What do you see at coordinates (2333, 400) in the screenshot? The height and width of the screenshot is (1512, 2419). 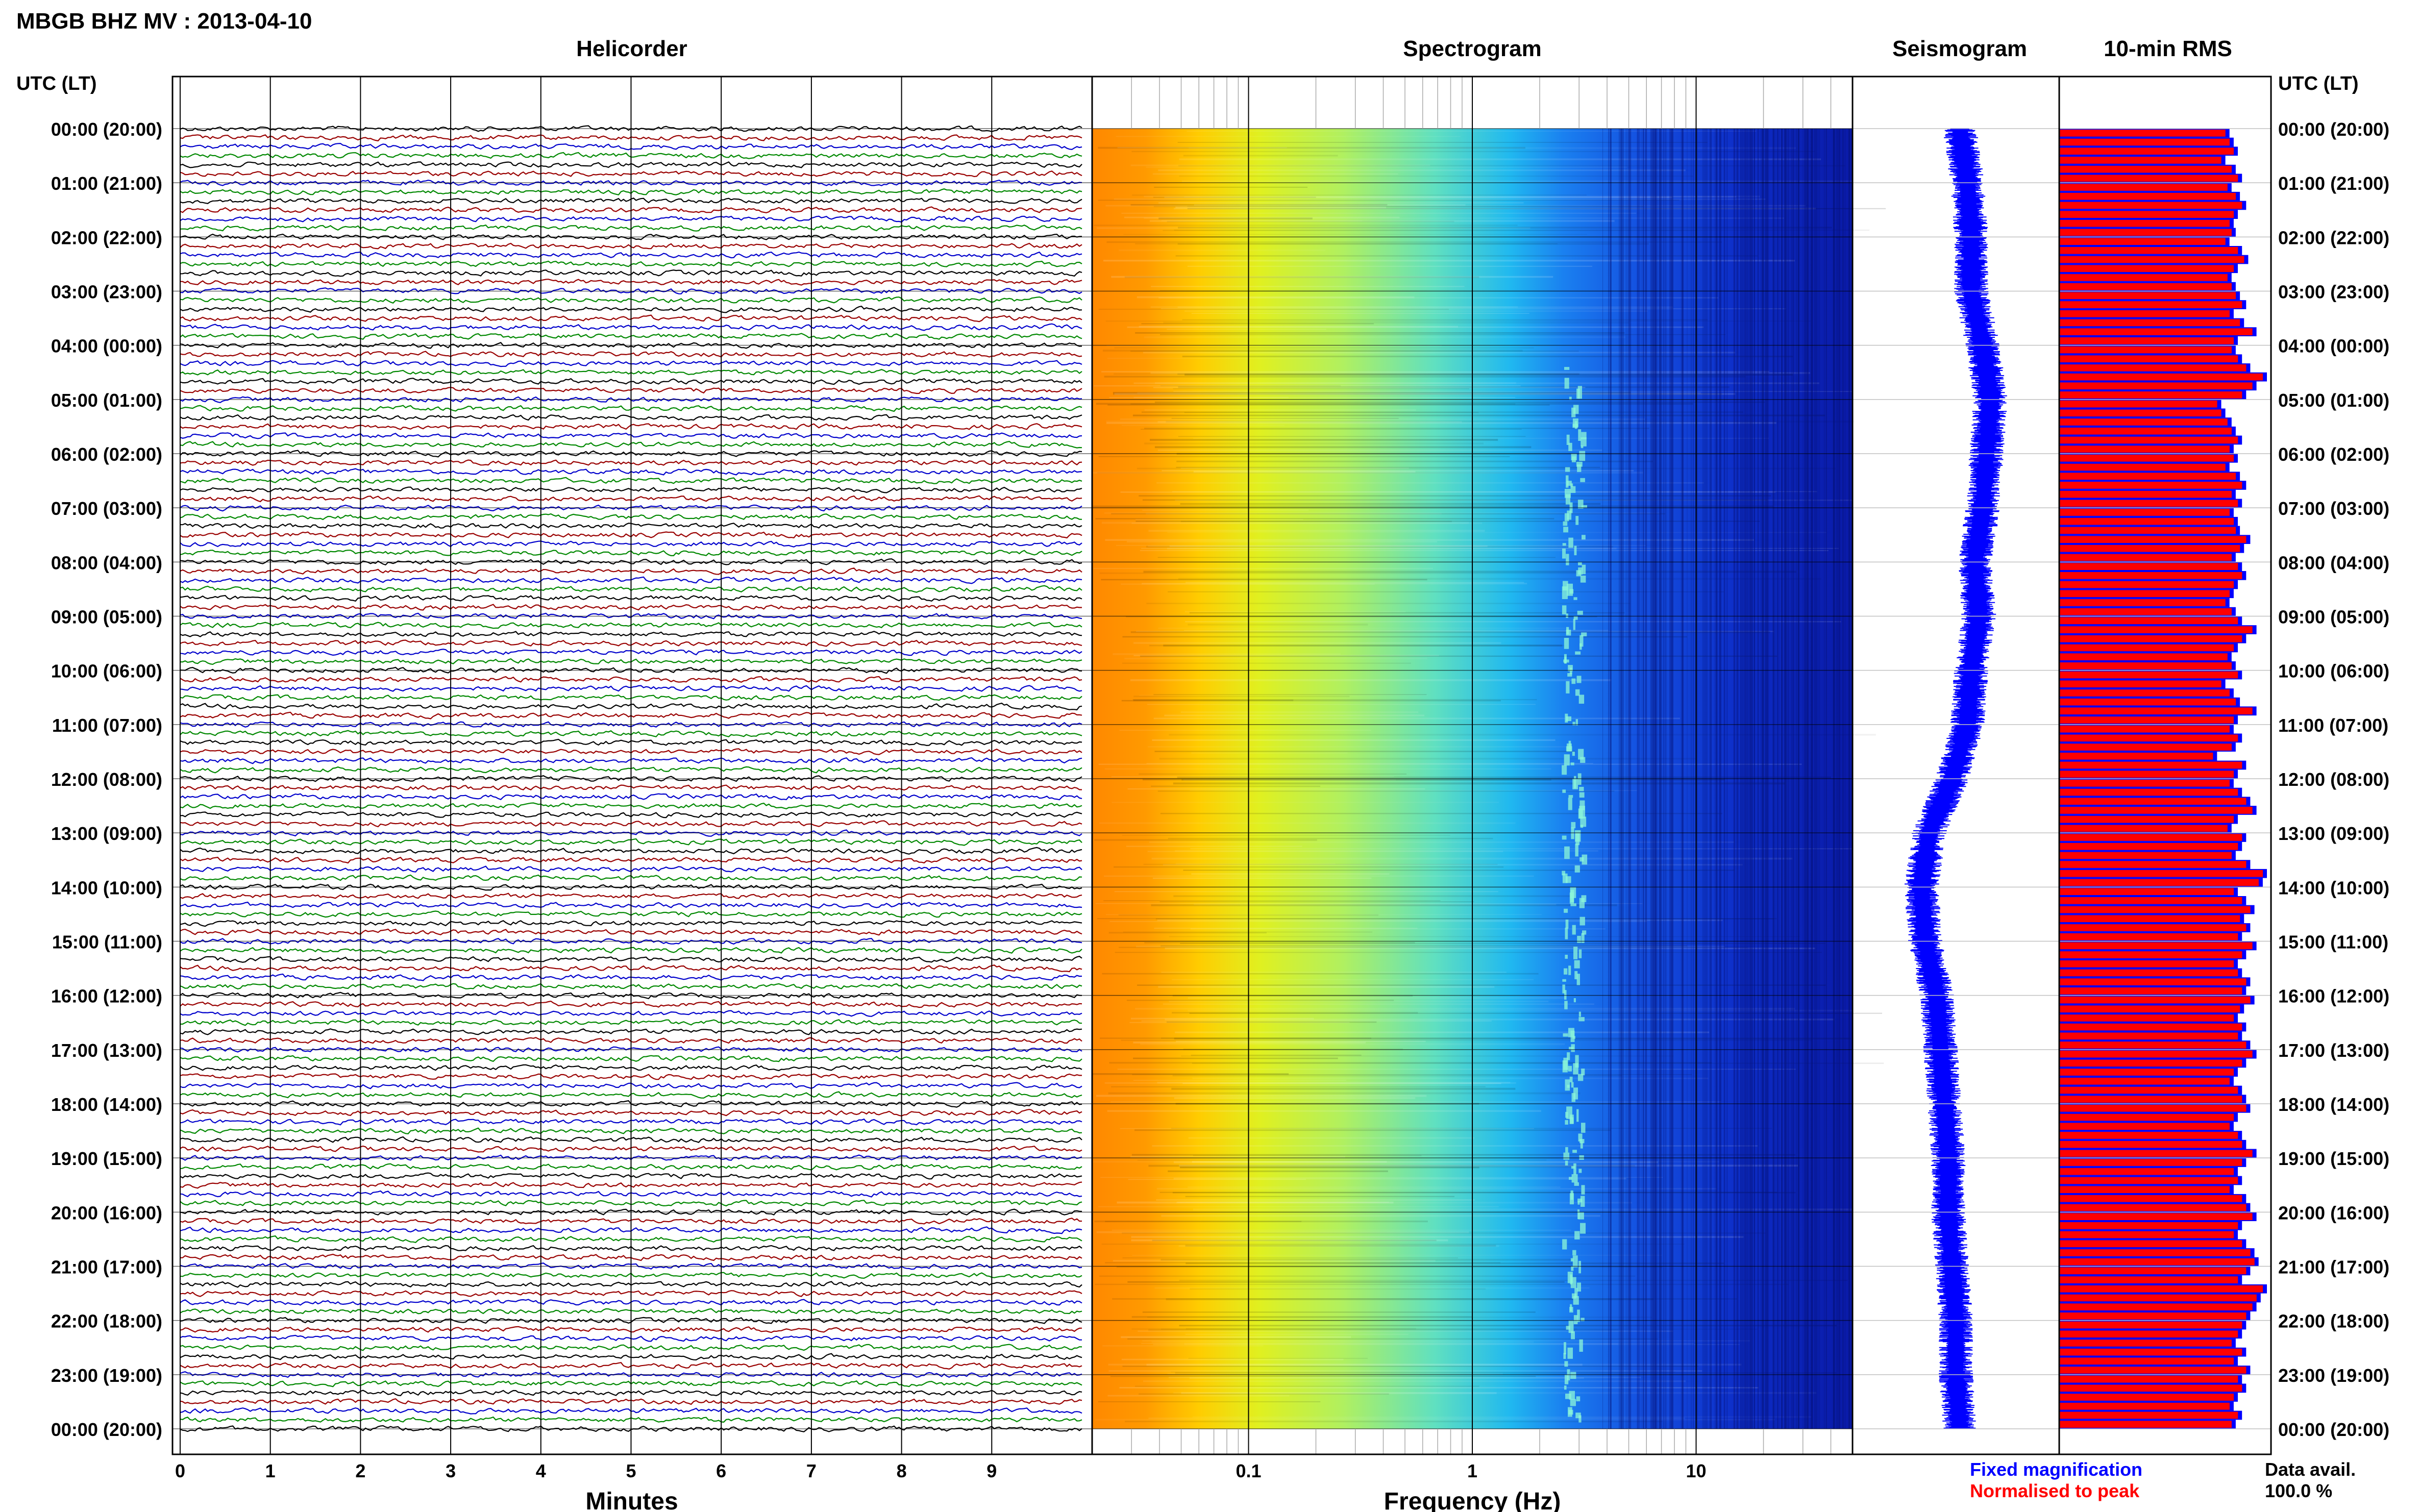 I see `time-label-right: 05:00 (01:00)` at bounding box center [2333, 400].